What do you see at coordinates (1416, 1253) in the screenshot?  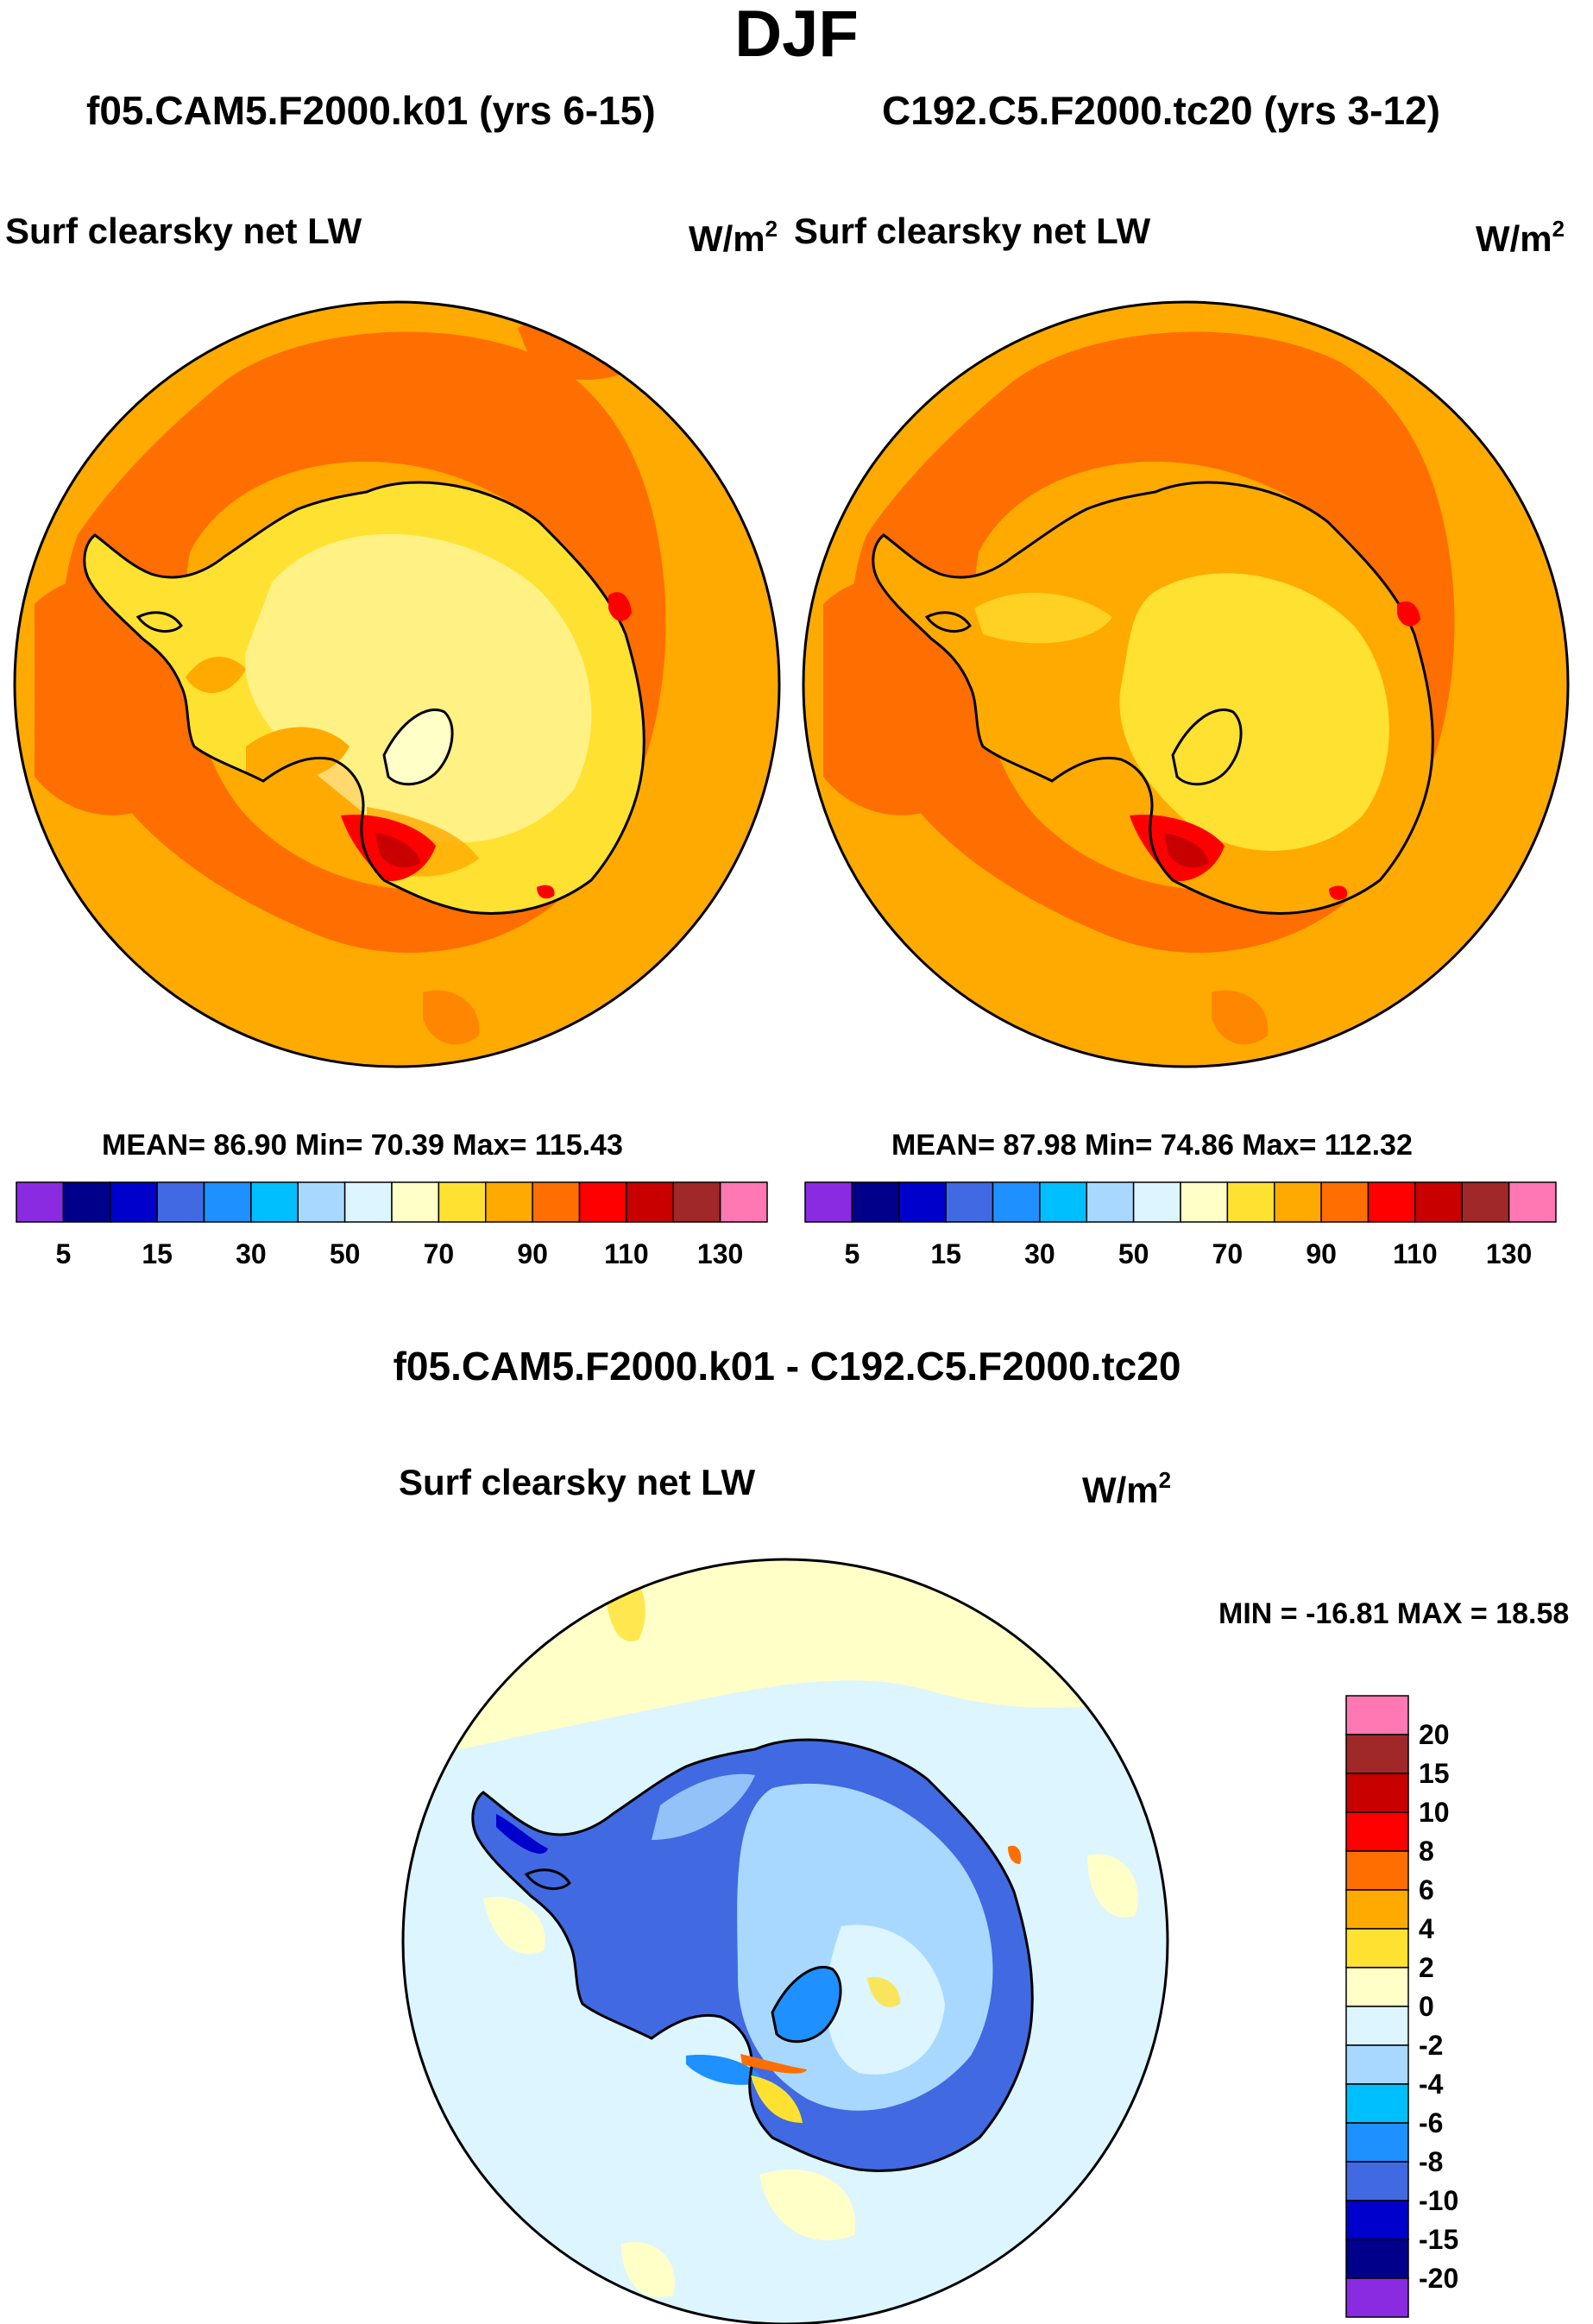 I see `cbar-right-tick-label: 110` at bounding box center [1416, 1253].